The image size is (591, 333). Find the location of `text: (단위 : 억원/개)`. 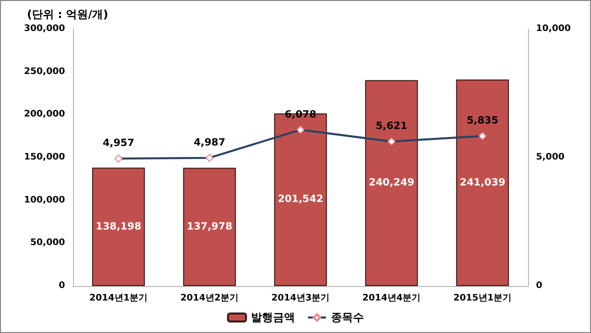

text: (단위 : 억원/개) is located at coordinates (67, 14).